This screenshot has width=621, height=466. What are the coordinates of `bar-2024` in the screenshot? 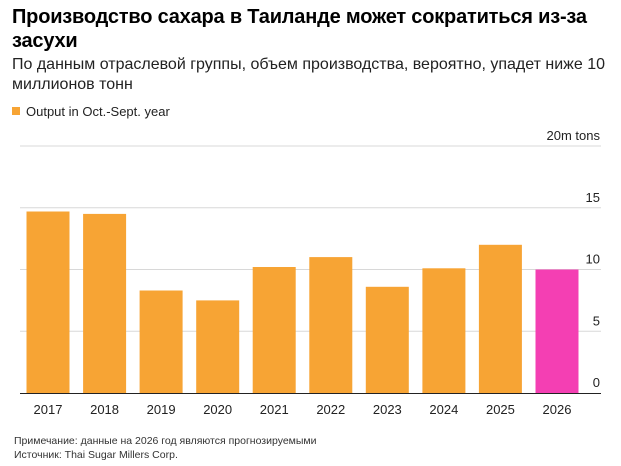 It's located at (444, 330).